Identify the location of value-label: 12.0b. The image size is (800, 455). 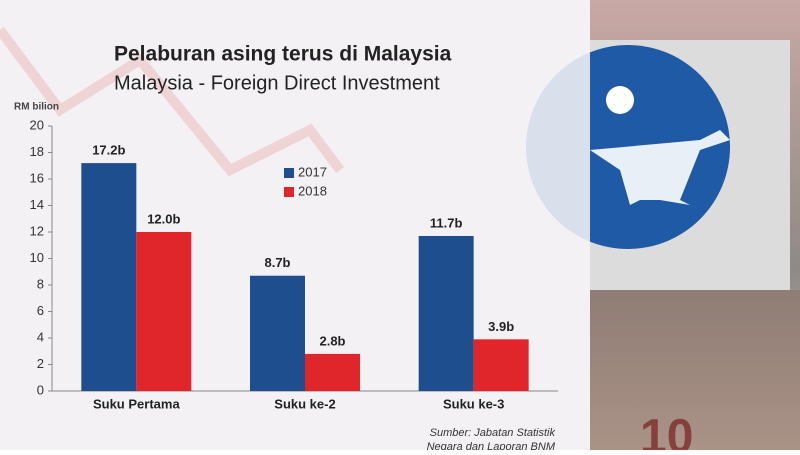
(163, 218).